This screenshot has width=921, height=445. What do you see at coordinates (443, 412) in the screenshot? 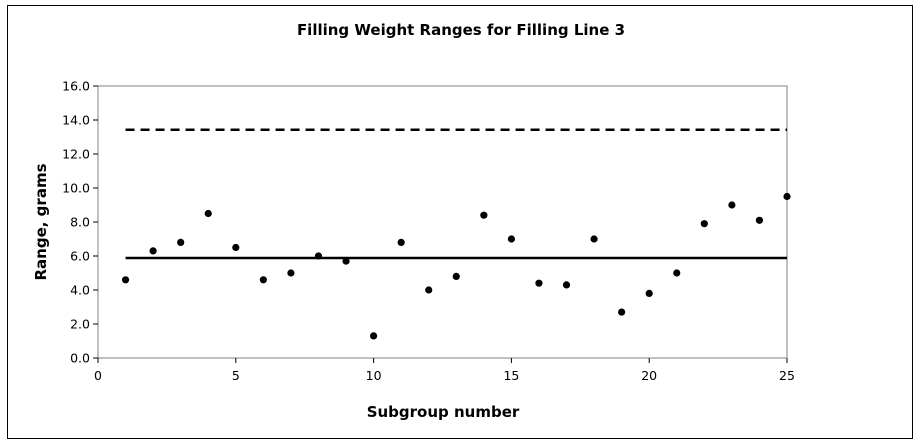
I see `x-axis-title: Subgroup number` at bounding box center [443, 412].